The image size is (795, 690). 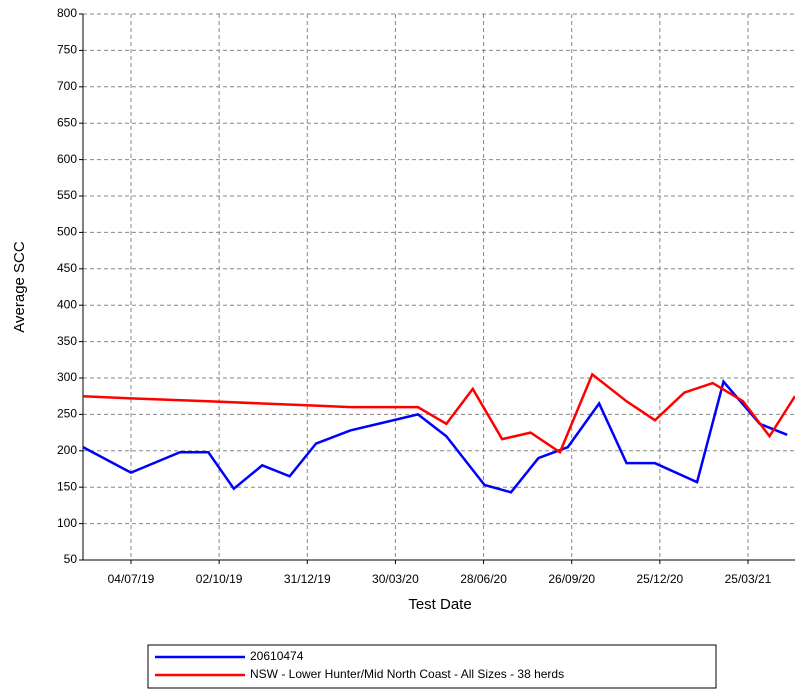 I want to click on x-tick-label: 04/07/19, so click(x=131, y=579).